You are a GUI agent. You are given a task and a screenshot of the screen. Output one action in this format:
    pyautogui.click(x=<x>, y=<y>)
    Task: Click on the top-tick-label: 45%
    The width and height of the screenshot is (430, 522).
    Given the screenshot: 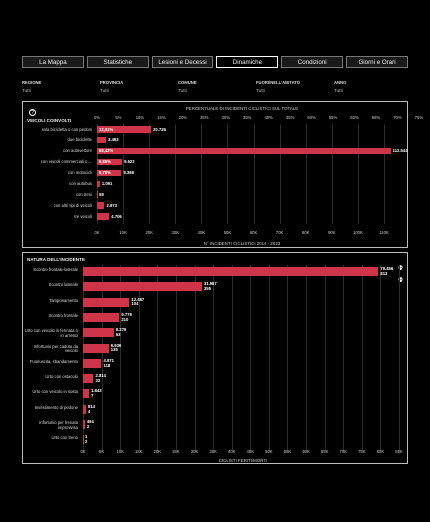 What is the action you would take?
    pyautogui.click(x=290, y=117)
    